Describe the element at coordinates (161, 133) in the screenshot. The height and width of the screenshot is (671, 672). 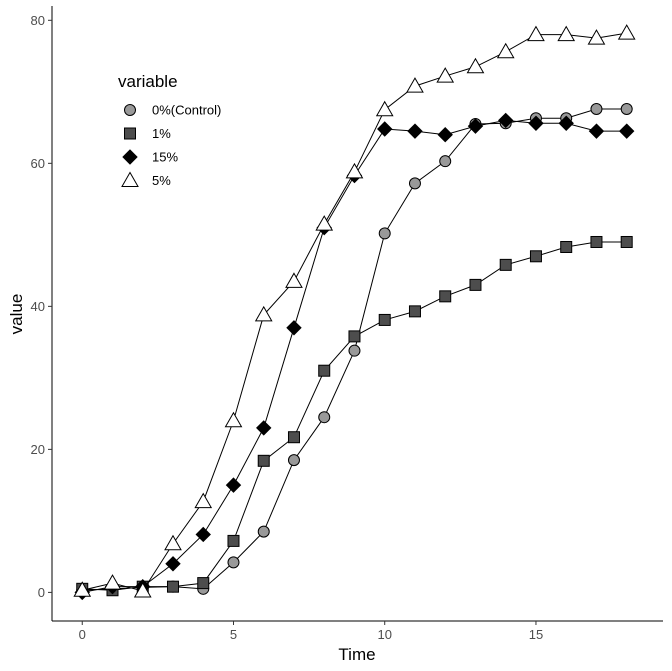
I see `legend-label: 1%` at that location.